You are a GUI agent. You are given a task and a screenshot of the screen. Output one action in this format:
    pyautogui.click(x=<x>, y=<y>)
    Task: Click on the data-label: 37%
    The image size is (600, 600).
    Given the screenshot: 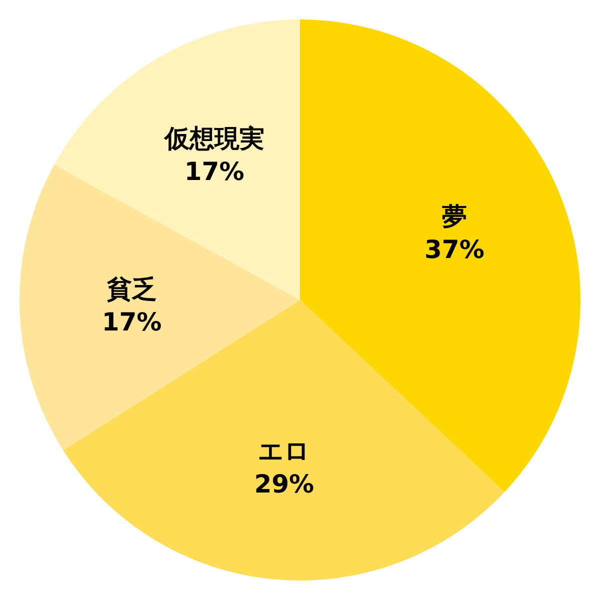 What is the action you would take?
    pyautogui.click(x=454, y=249)
    